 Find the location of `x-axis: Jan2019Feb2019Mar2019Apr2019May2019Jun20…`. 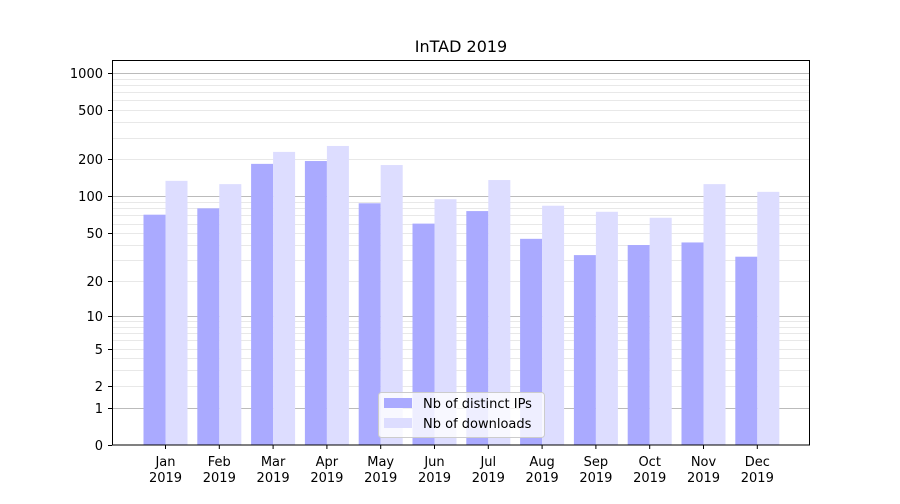

x-axis: Jan2019Feb2019Mar2019Apr2019May2019Jun20… is located at coordinates (461, 465).